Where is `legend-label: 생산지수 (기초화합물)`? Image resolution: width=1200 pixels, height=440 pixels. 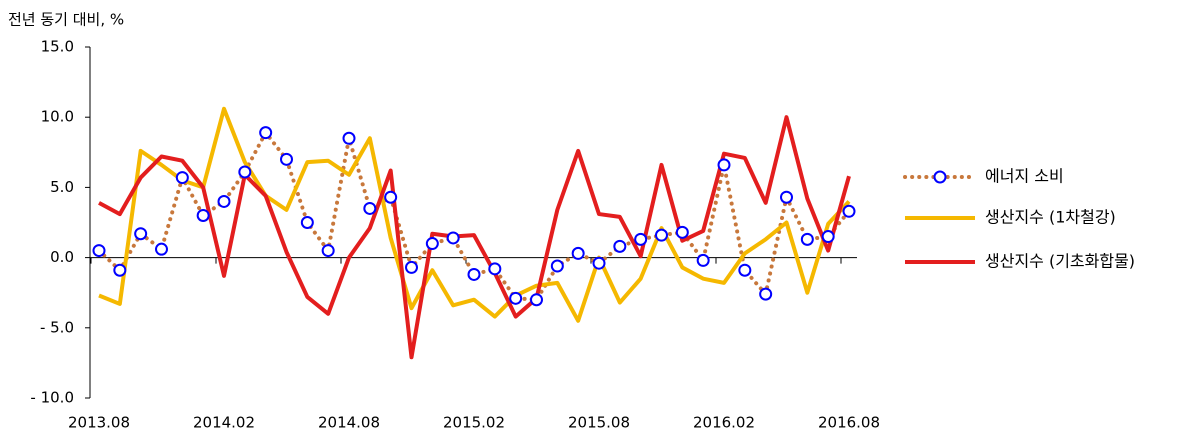
legend-label: 생산지수 (기초화합물) is located at coordinates (1060, 261).